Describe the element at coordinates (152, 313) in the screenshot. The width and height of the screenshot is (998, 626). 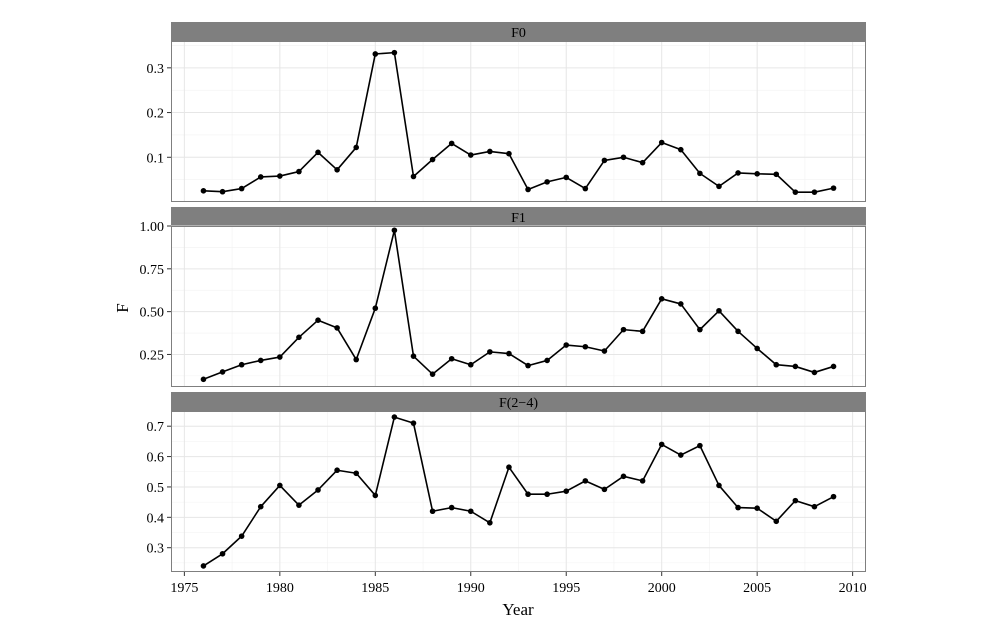
I see `y-tick-label: 0.50` at that location.